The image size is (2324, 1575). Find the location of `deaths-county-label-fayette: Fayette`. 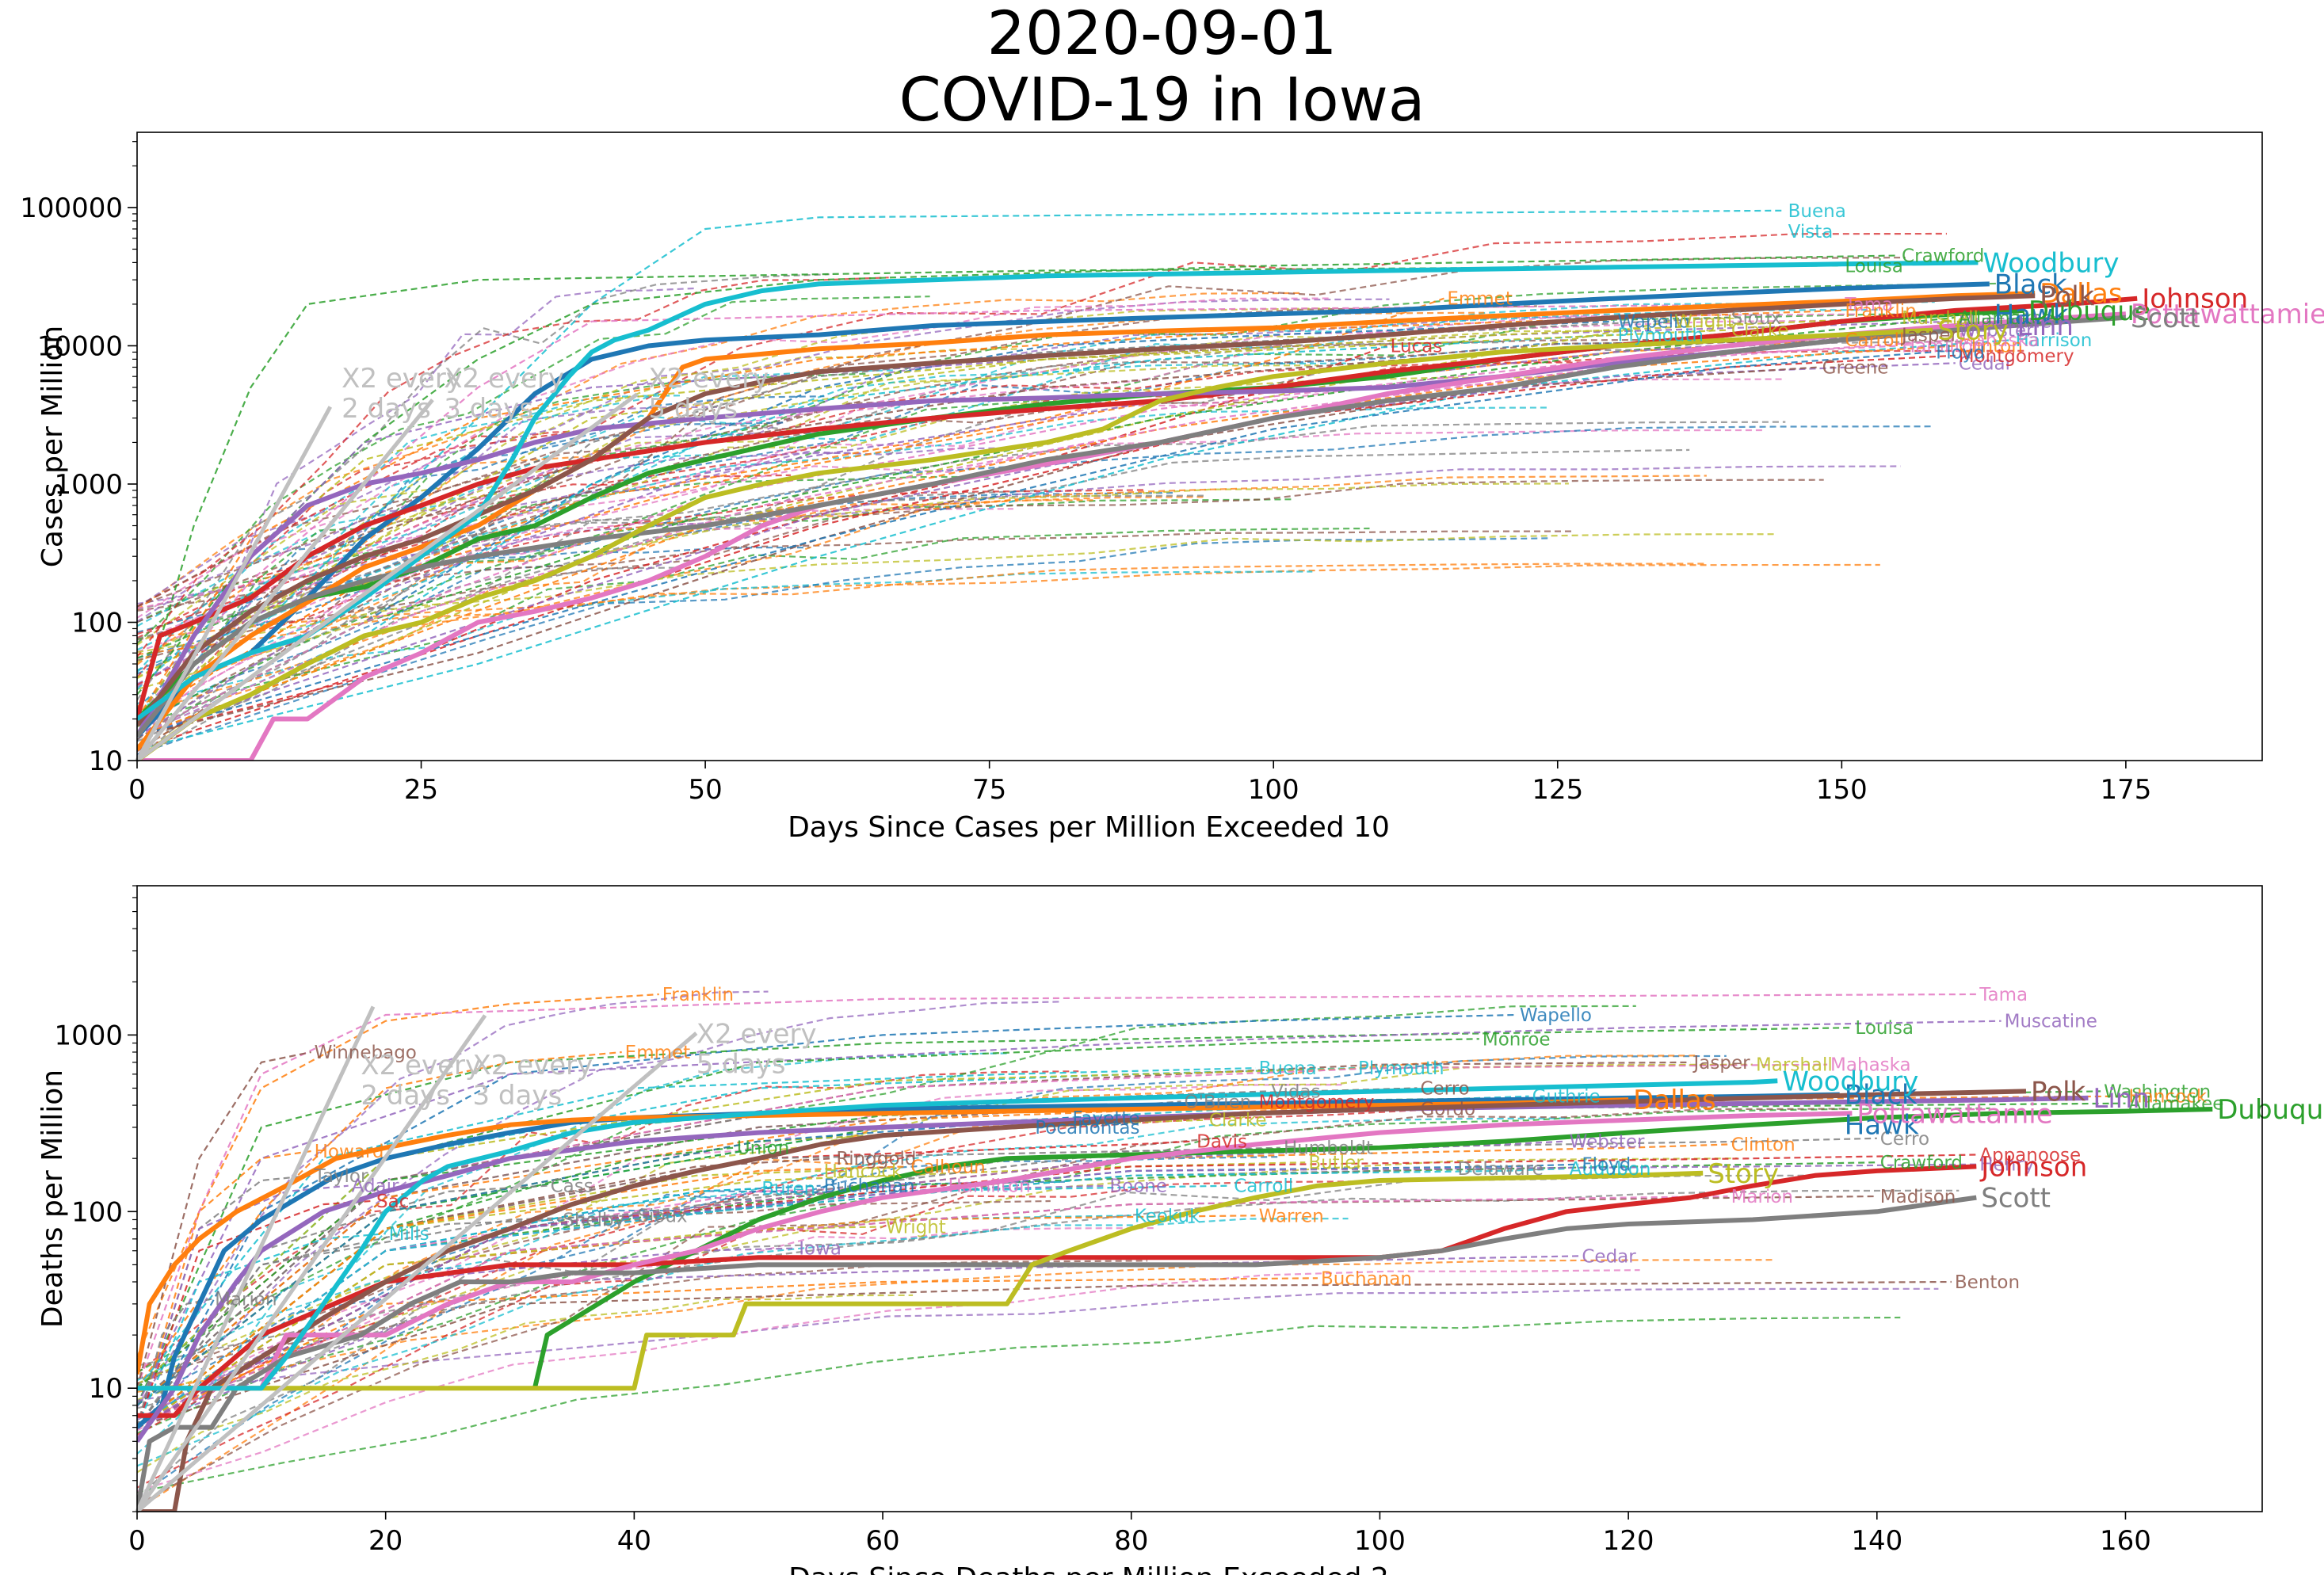

deaths-county-label-fayette: Fayette is located at coordinates (1105, 1118).